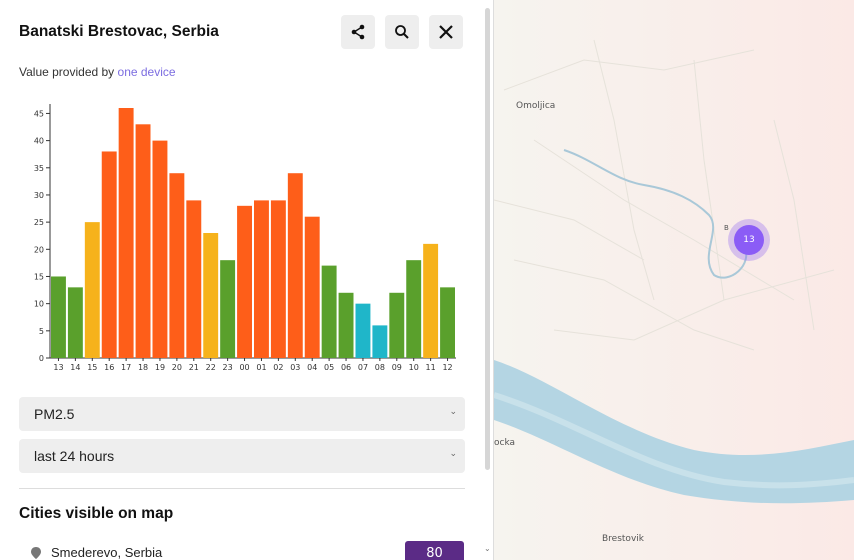  I want to click on cities-heading: Cities visible on map, so click(96, 513).